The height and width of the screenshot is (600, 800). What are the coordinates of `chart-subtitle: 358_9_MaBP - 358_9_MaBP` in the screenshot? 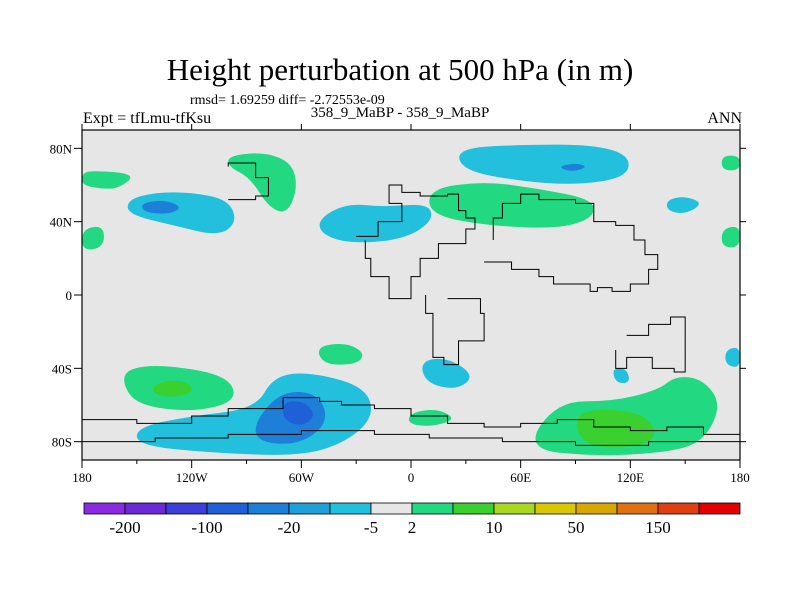 It's located at (400, 113).